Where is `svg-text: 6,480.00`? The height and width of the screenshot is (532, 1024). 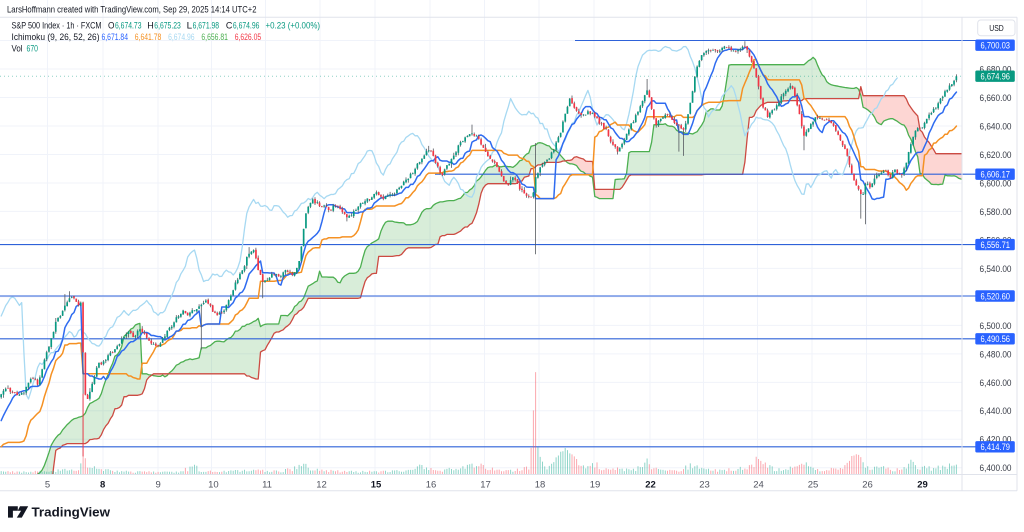 svg-text: 6,480.00 is located at coordinates (996, 354).